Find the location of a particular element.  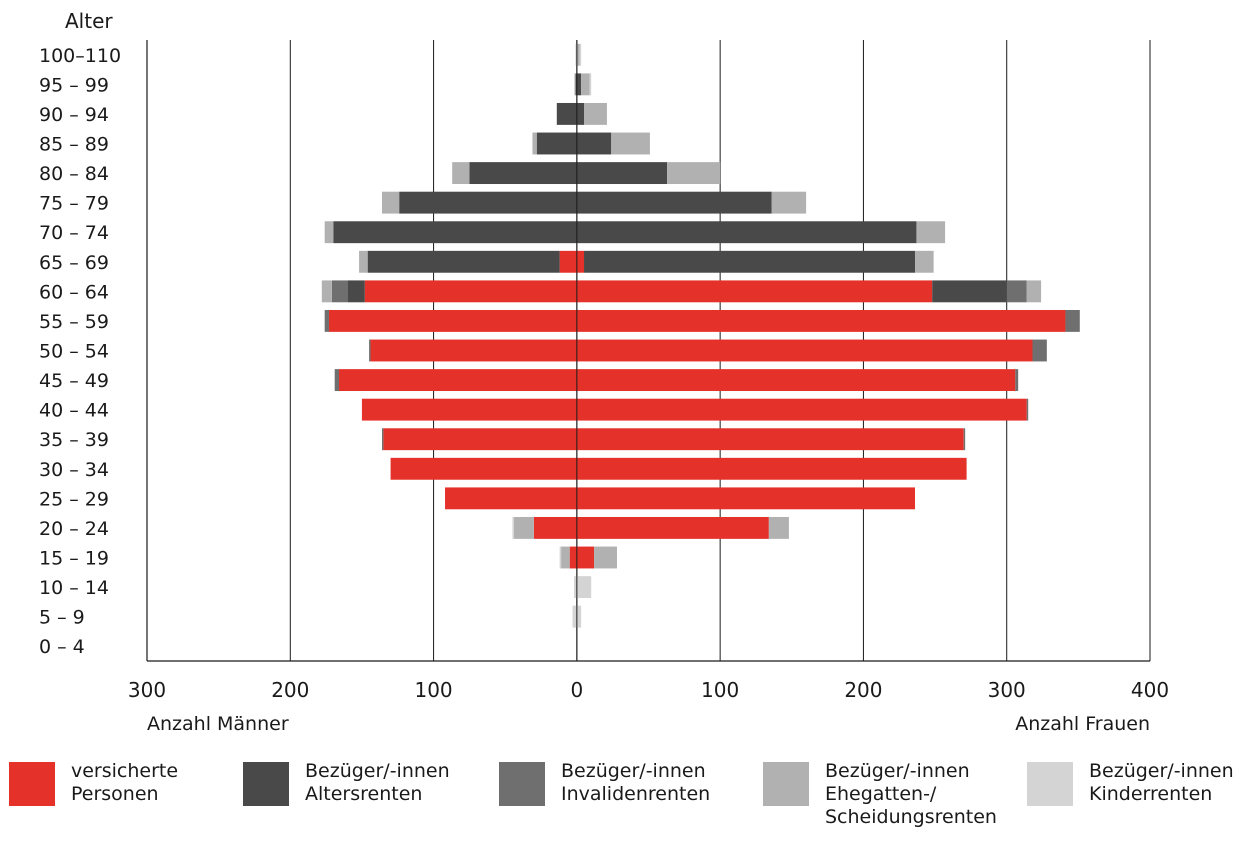

x-tick-label: 400 is located at coordinates (1150, 690).